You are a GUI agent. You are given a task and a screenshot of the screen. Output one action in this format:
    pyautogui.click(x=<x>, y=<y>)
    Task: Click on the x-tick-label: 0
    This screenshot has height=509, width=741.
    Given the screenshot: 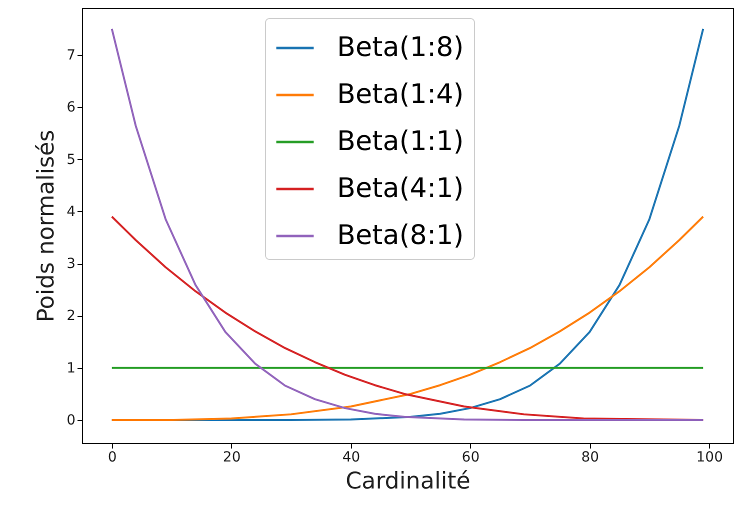 What is the action you would take?
    pyautogui.click(x=112, y=458)
    